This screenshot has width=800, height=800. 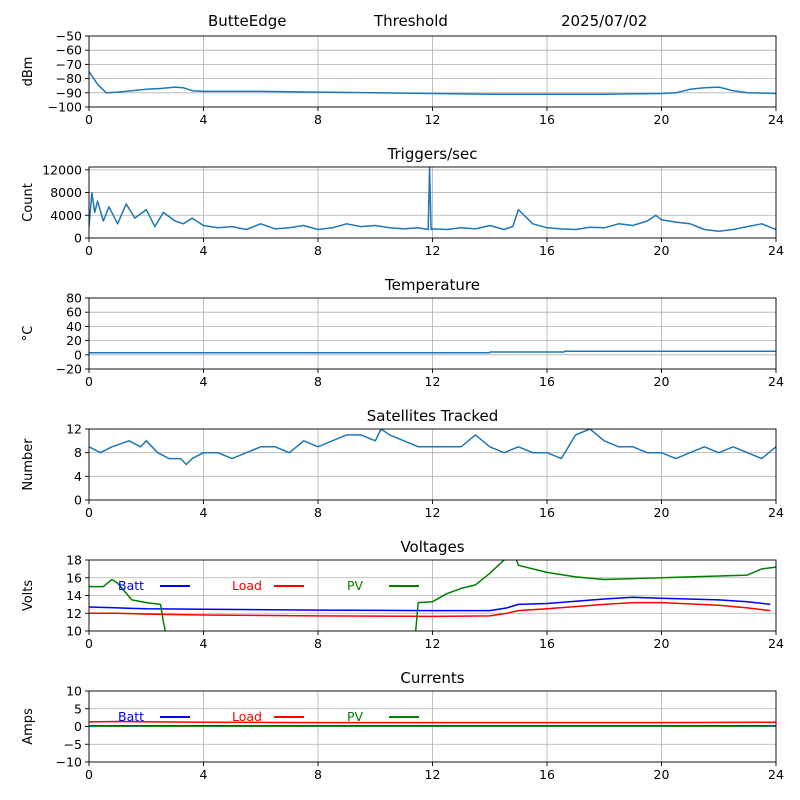 What do you see at coordinates (69, 50) in the screenshot?
I see `y-tick-label: −60` at bounding box center [69, 50].